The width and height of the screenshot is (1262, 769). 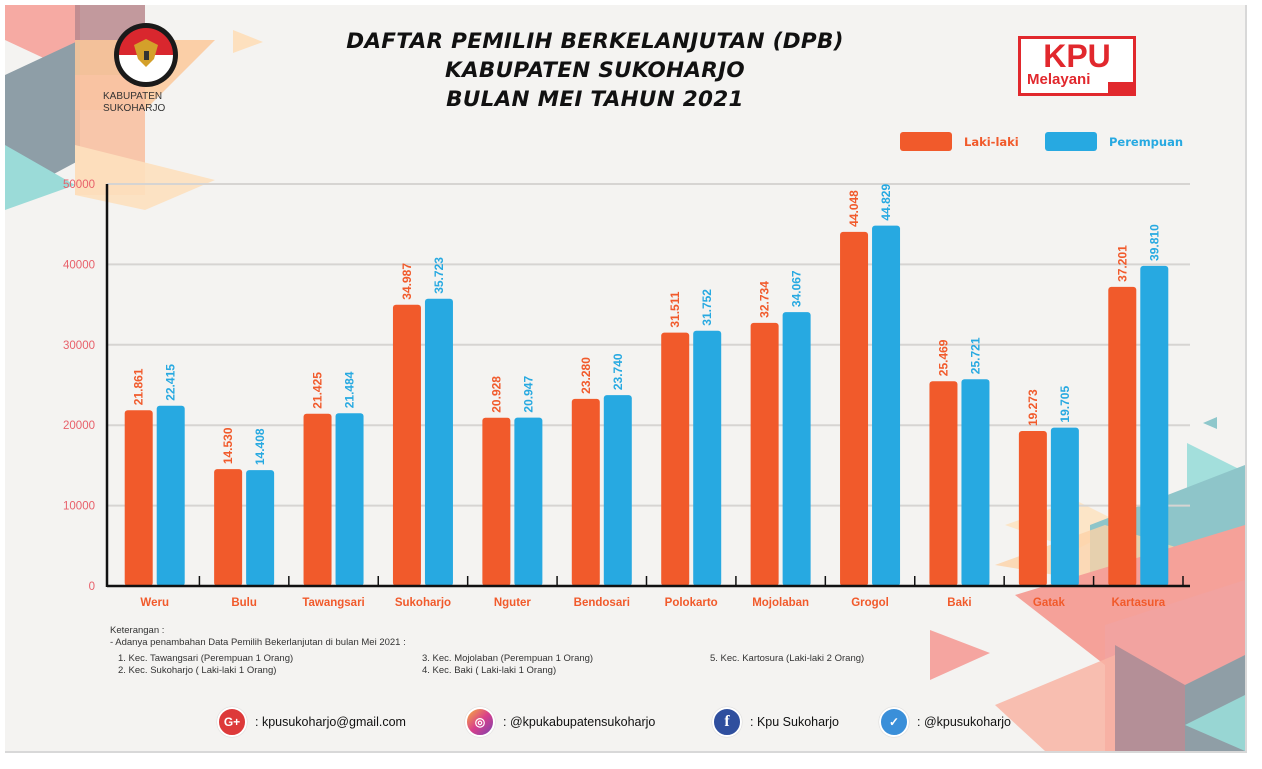 What do you see at coordinates (1071, 141) in the screenshot?
I see `legend-swatch-female` at bounding box center [1071, 141].